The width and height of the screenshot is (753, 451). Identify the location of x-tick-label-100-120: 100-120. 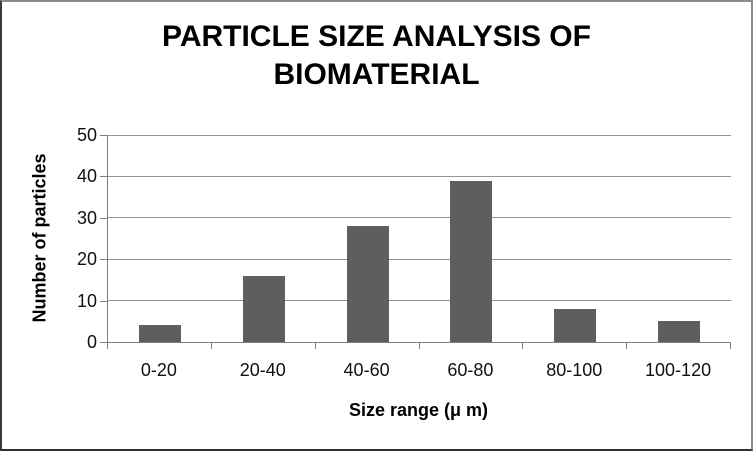
(678, 370).